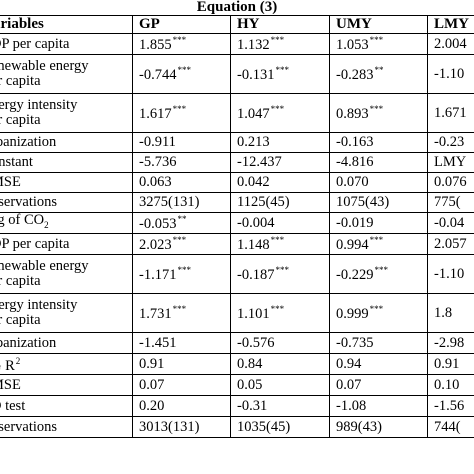  I want to click on row-label-line: D test, so click(13, 405).